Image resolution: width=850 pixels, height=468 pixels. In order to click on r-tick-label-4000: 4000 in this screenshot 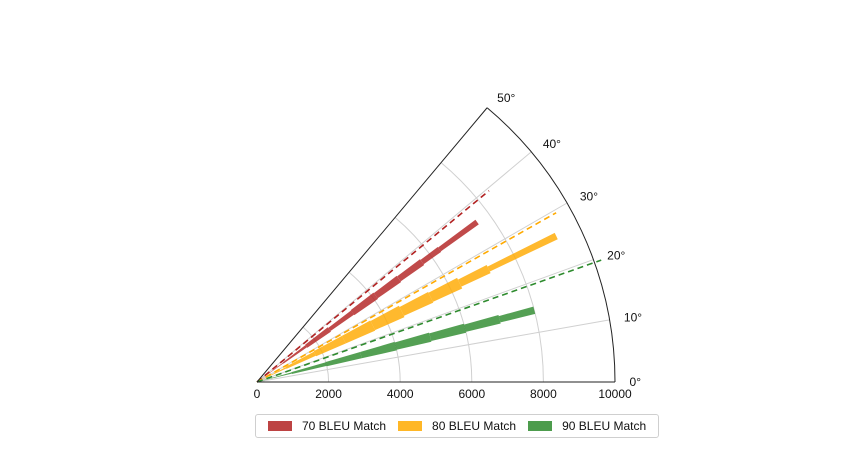, I will do `click(400, 394)`.